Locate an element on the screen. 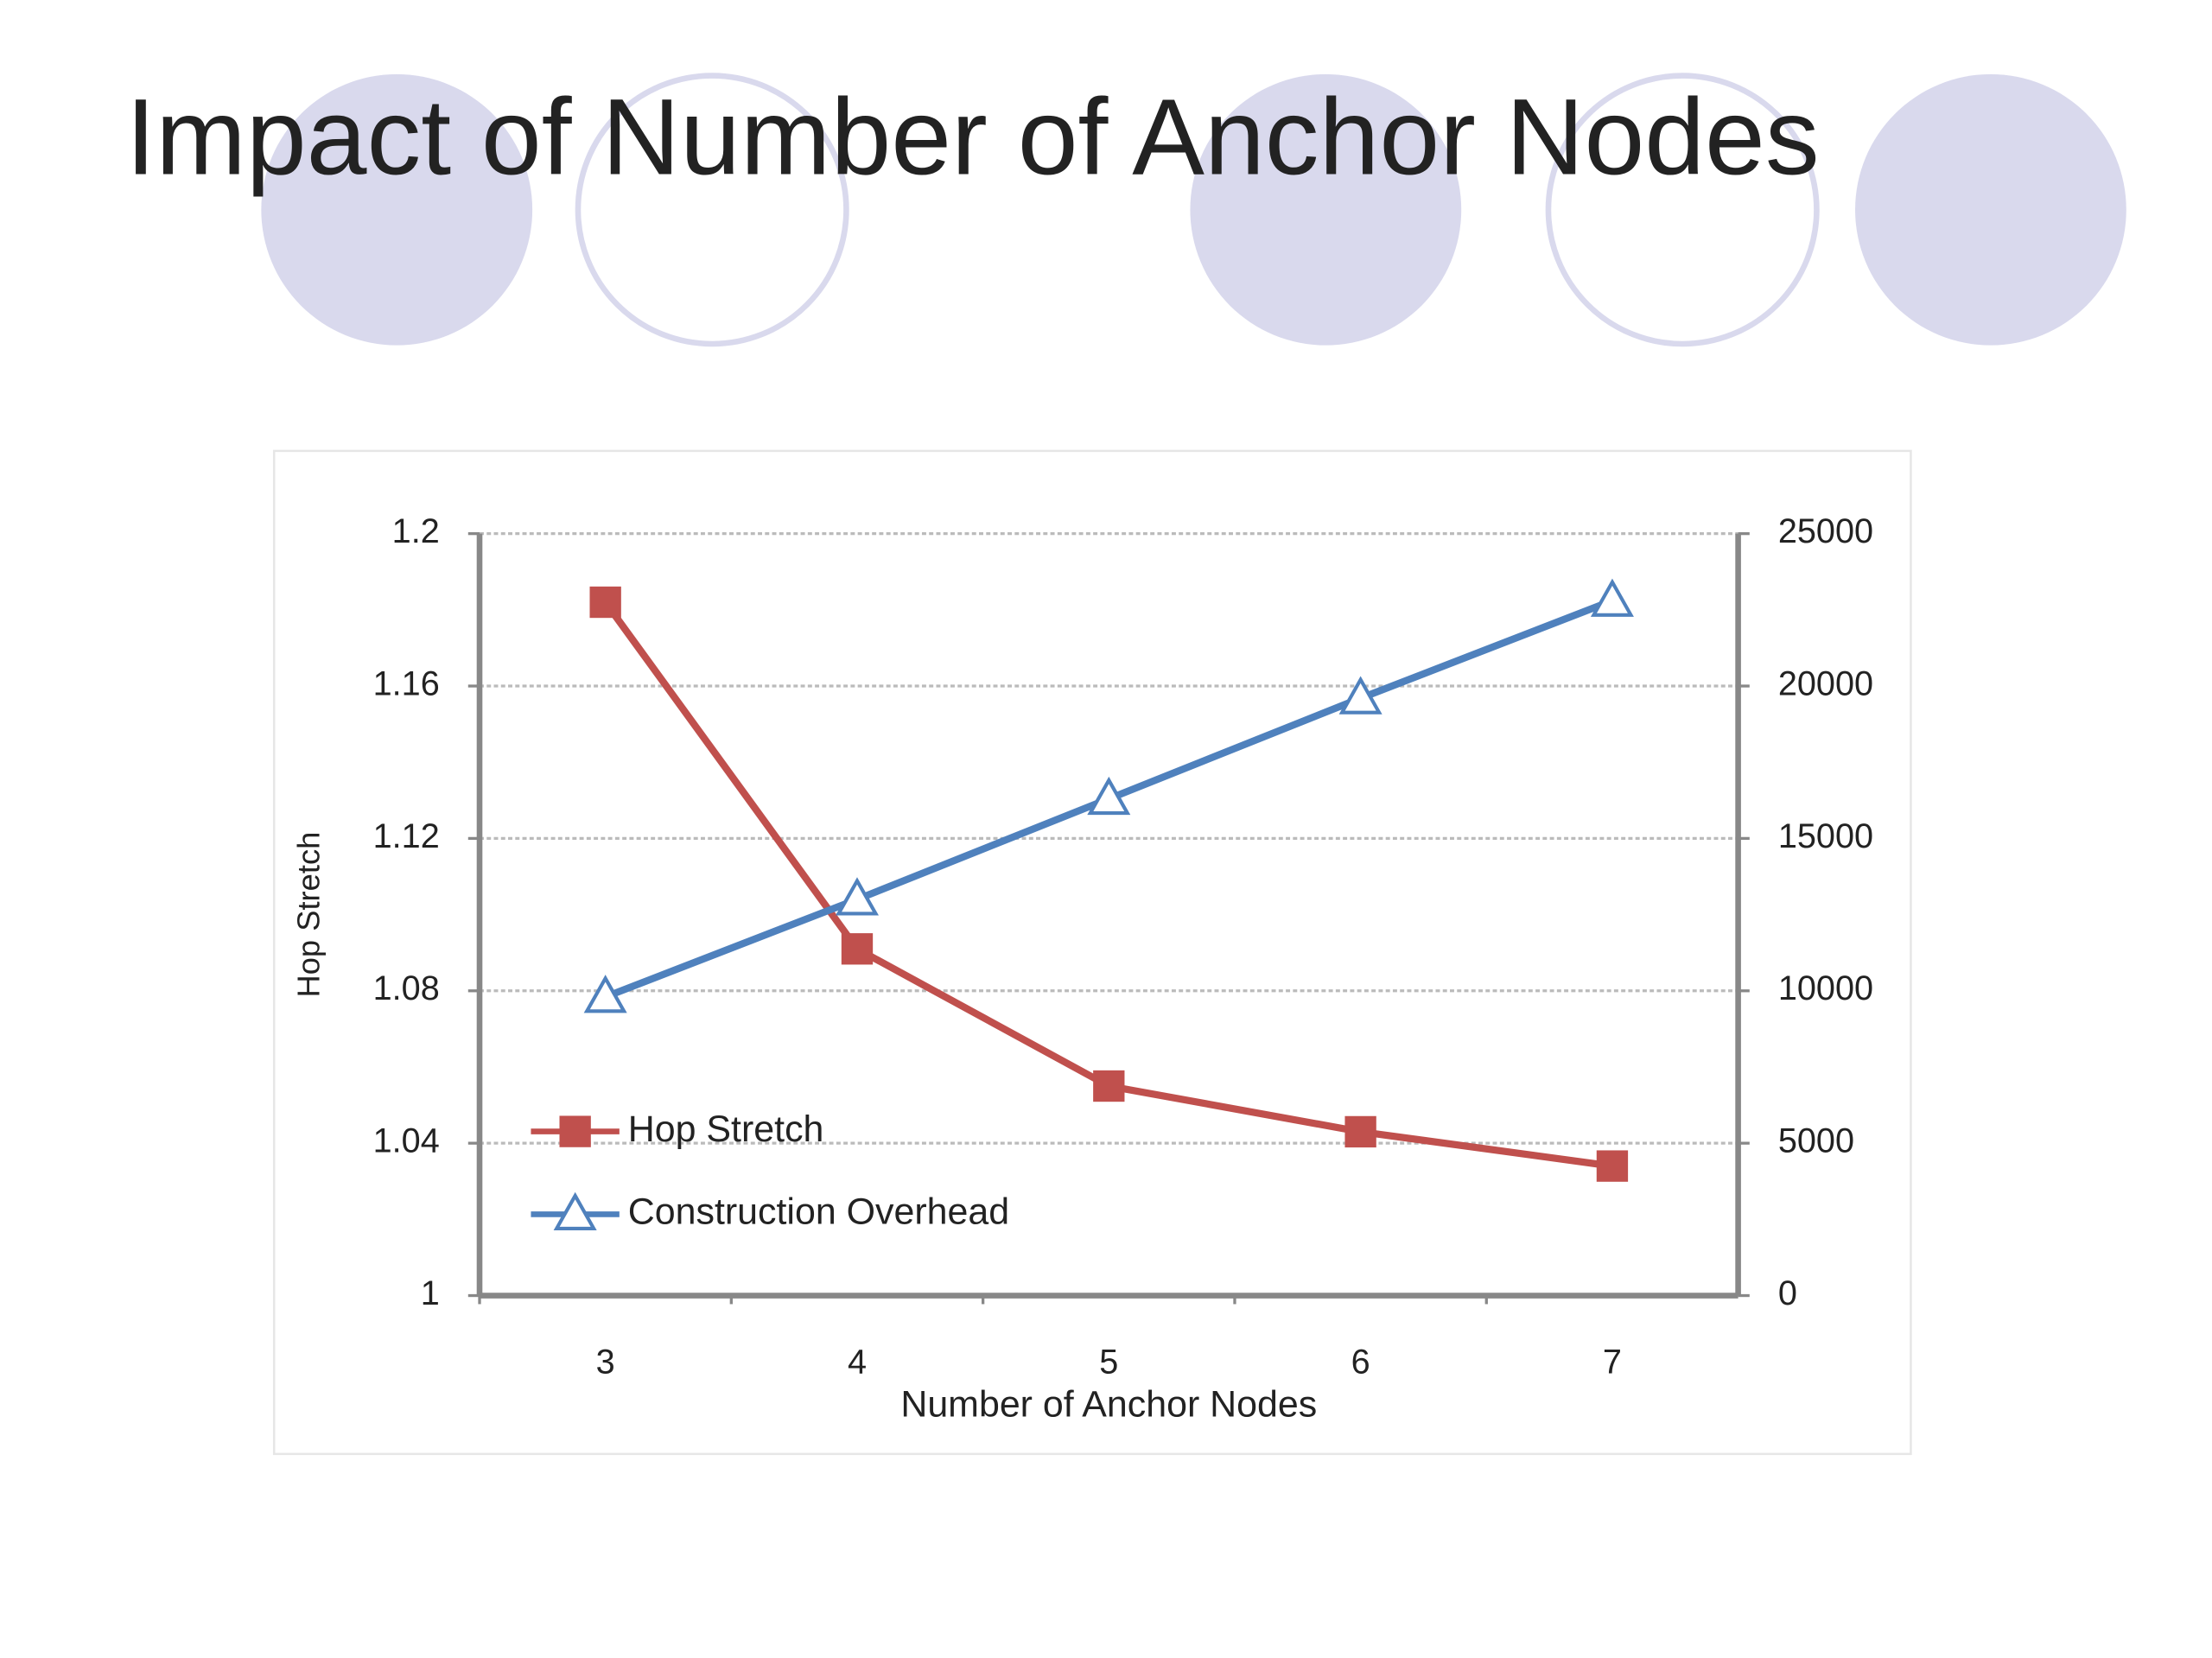 This screenshot has width=2212, height=1658. x-tick-label: 7 is located at coordinates (1612, 1362).